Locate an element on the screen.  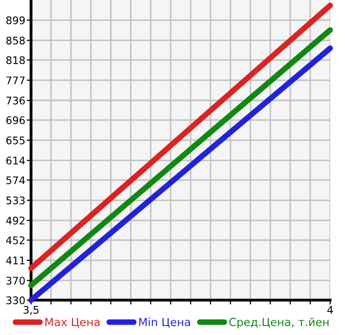
y-tick-label: 533 is located at coordinates (15, 200).